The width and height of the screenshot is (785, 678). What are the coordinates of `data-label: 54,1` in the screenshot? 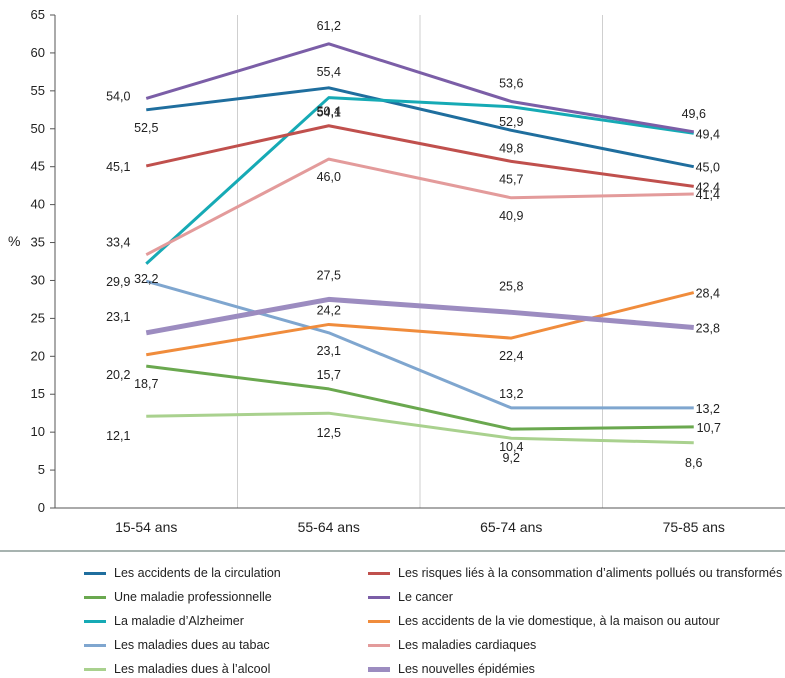 It's located at (329, 113).